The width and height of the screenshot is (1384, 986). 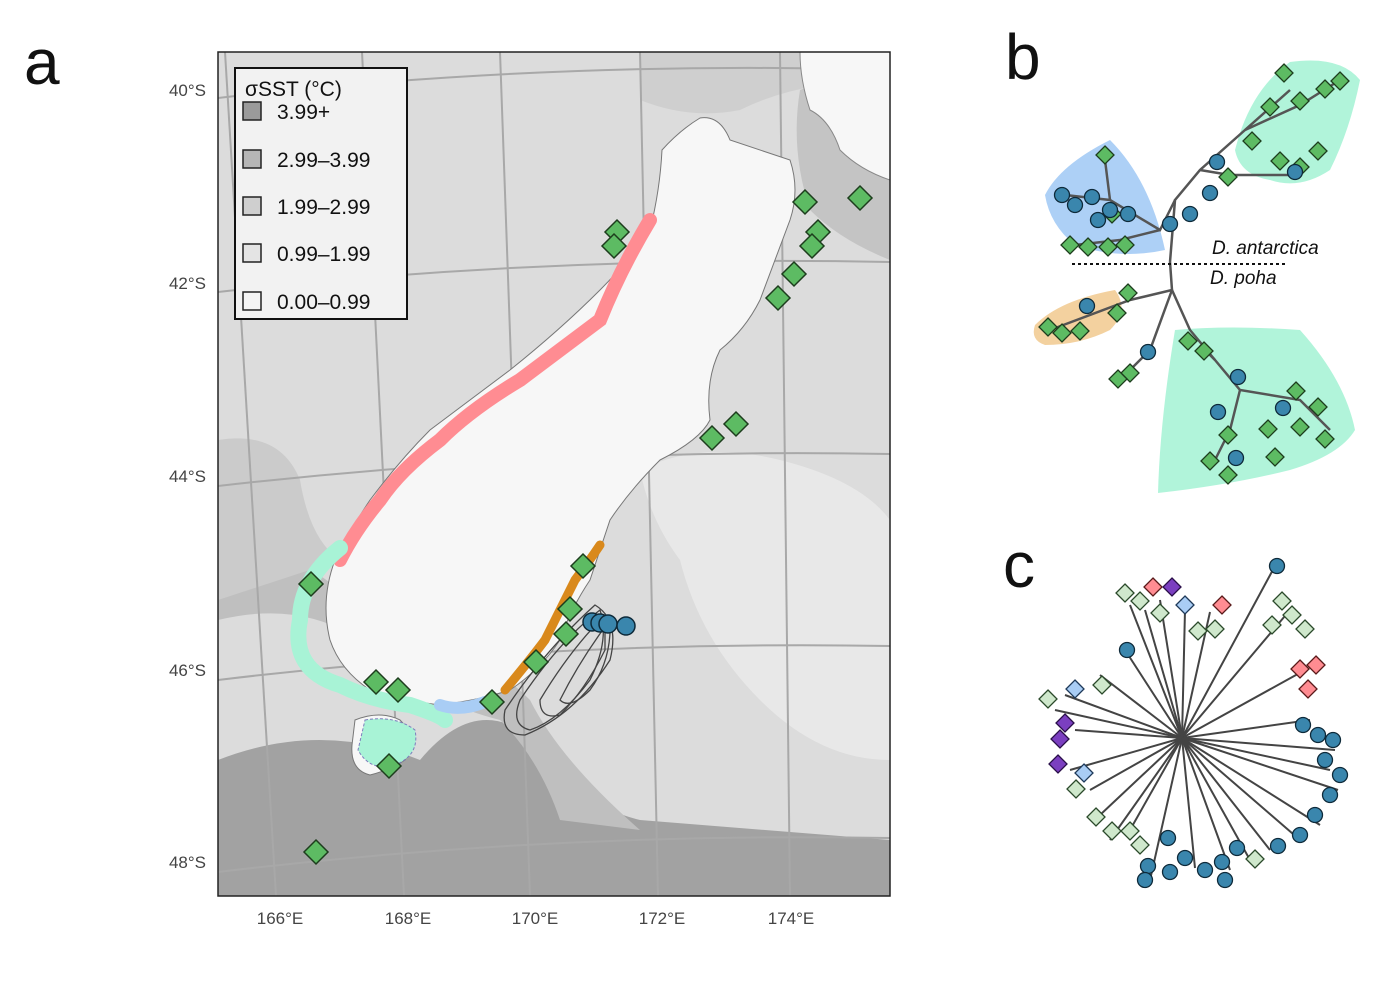 What do you see at coordinates (387, 743) in the screenshot?
I see `mint-clade-stewart` at bounding box center [387, 743].